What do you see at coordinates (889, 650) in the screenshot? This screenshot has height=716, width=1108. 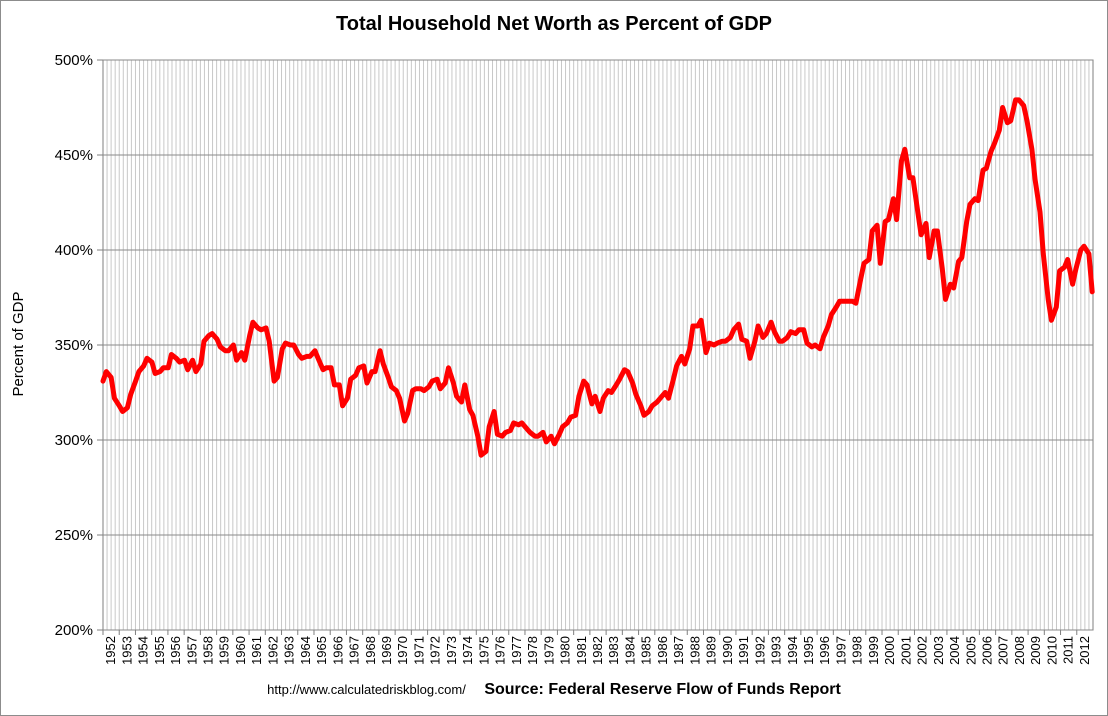 I see `x-tick-label: 2000` at bounding box center [889, 650].